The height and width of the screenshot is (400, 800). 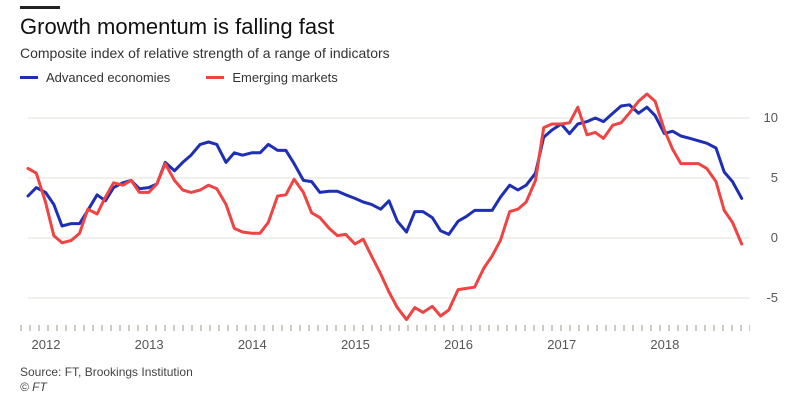 What do you see at coordinates (664, 344) in the screenshot?
I see `x-tick-label: 2018` at bounding box center [664, 344].